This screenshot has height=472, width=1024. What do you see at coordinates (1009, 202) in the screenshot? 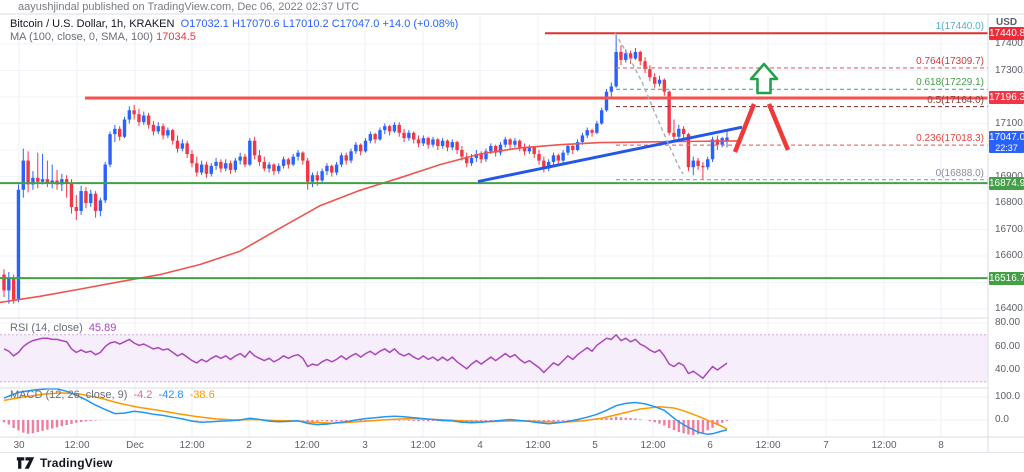
I see `price-tick: 16800.0` at bounding box center [1009, 202].